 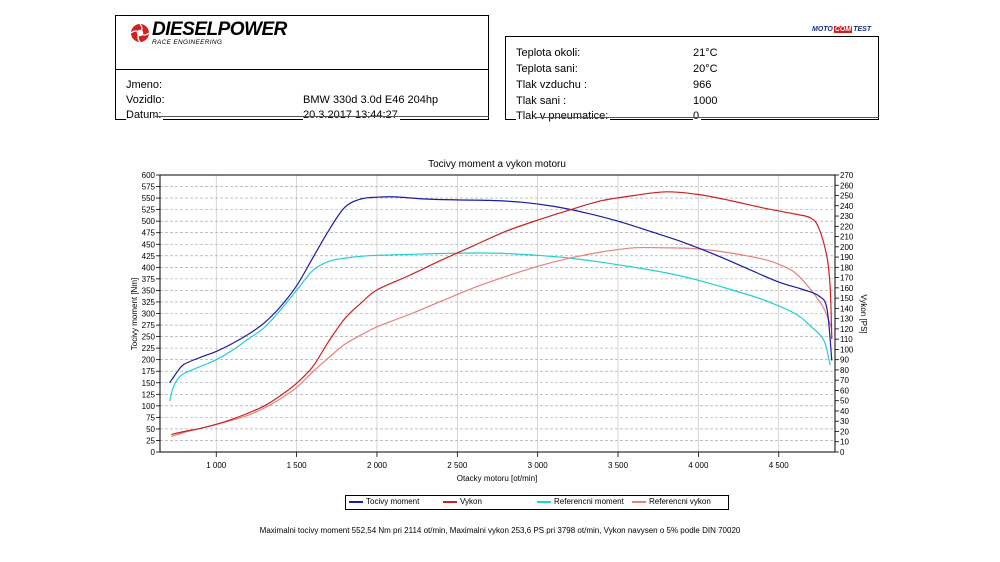 What do you see at coordinates (149, 279) in the screenshot?
I see `y-left-tick-label: 375` at bounding box center [149, 279].